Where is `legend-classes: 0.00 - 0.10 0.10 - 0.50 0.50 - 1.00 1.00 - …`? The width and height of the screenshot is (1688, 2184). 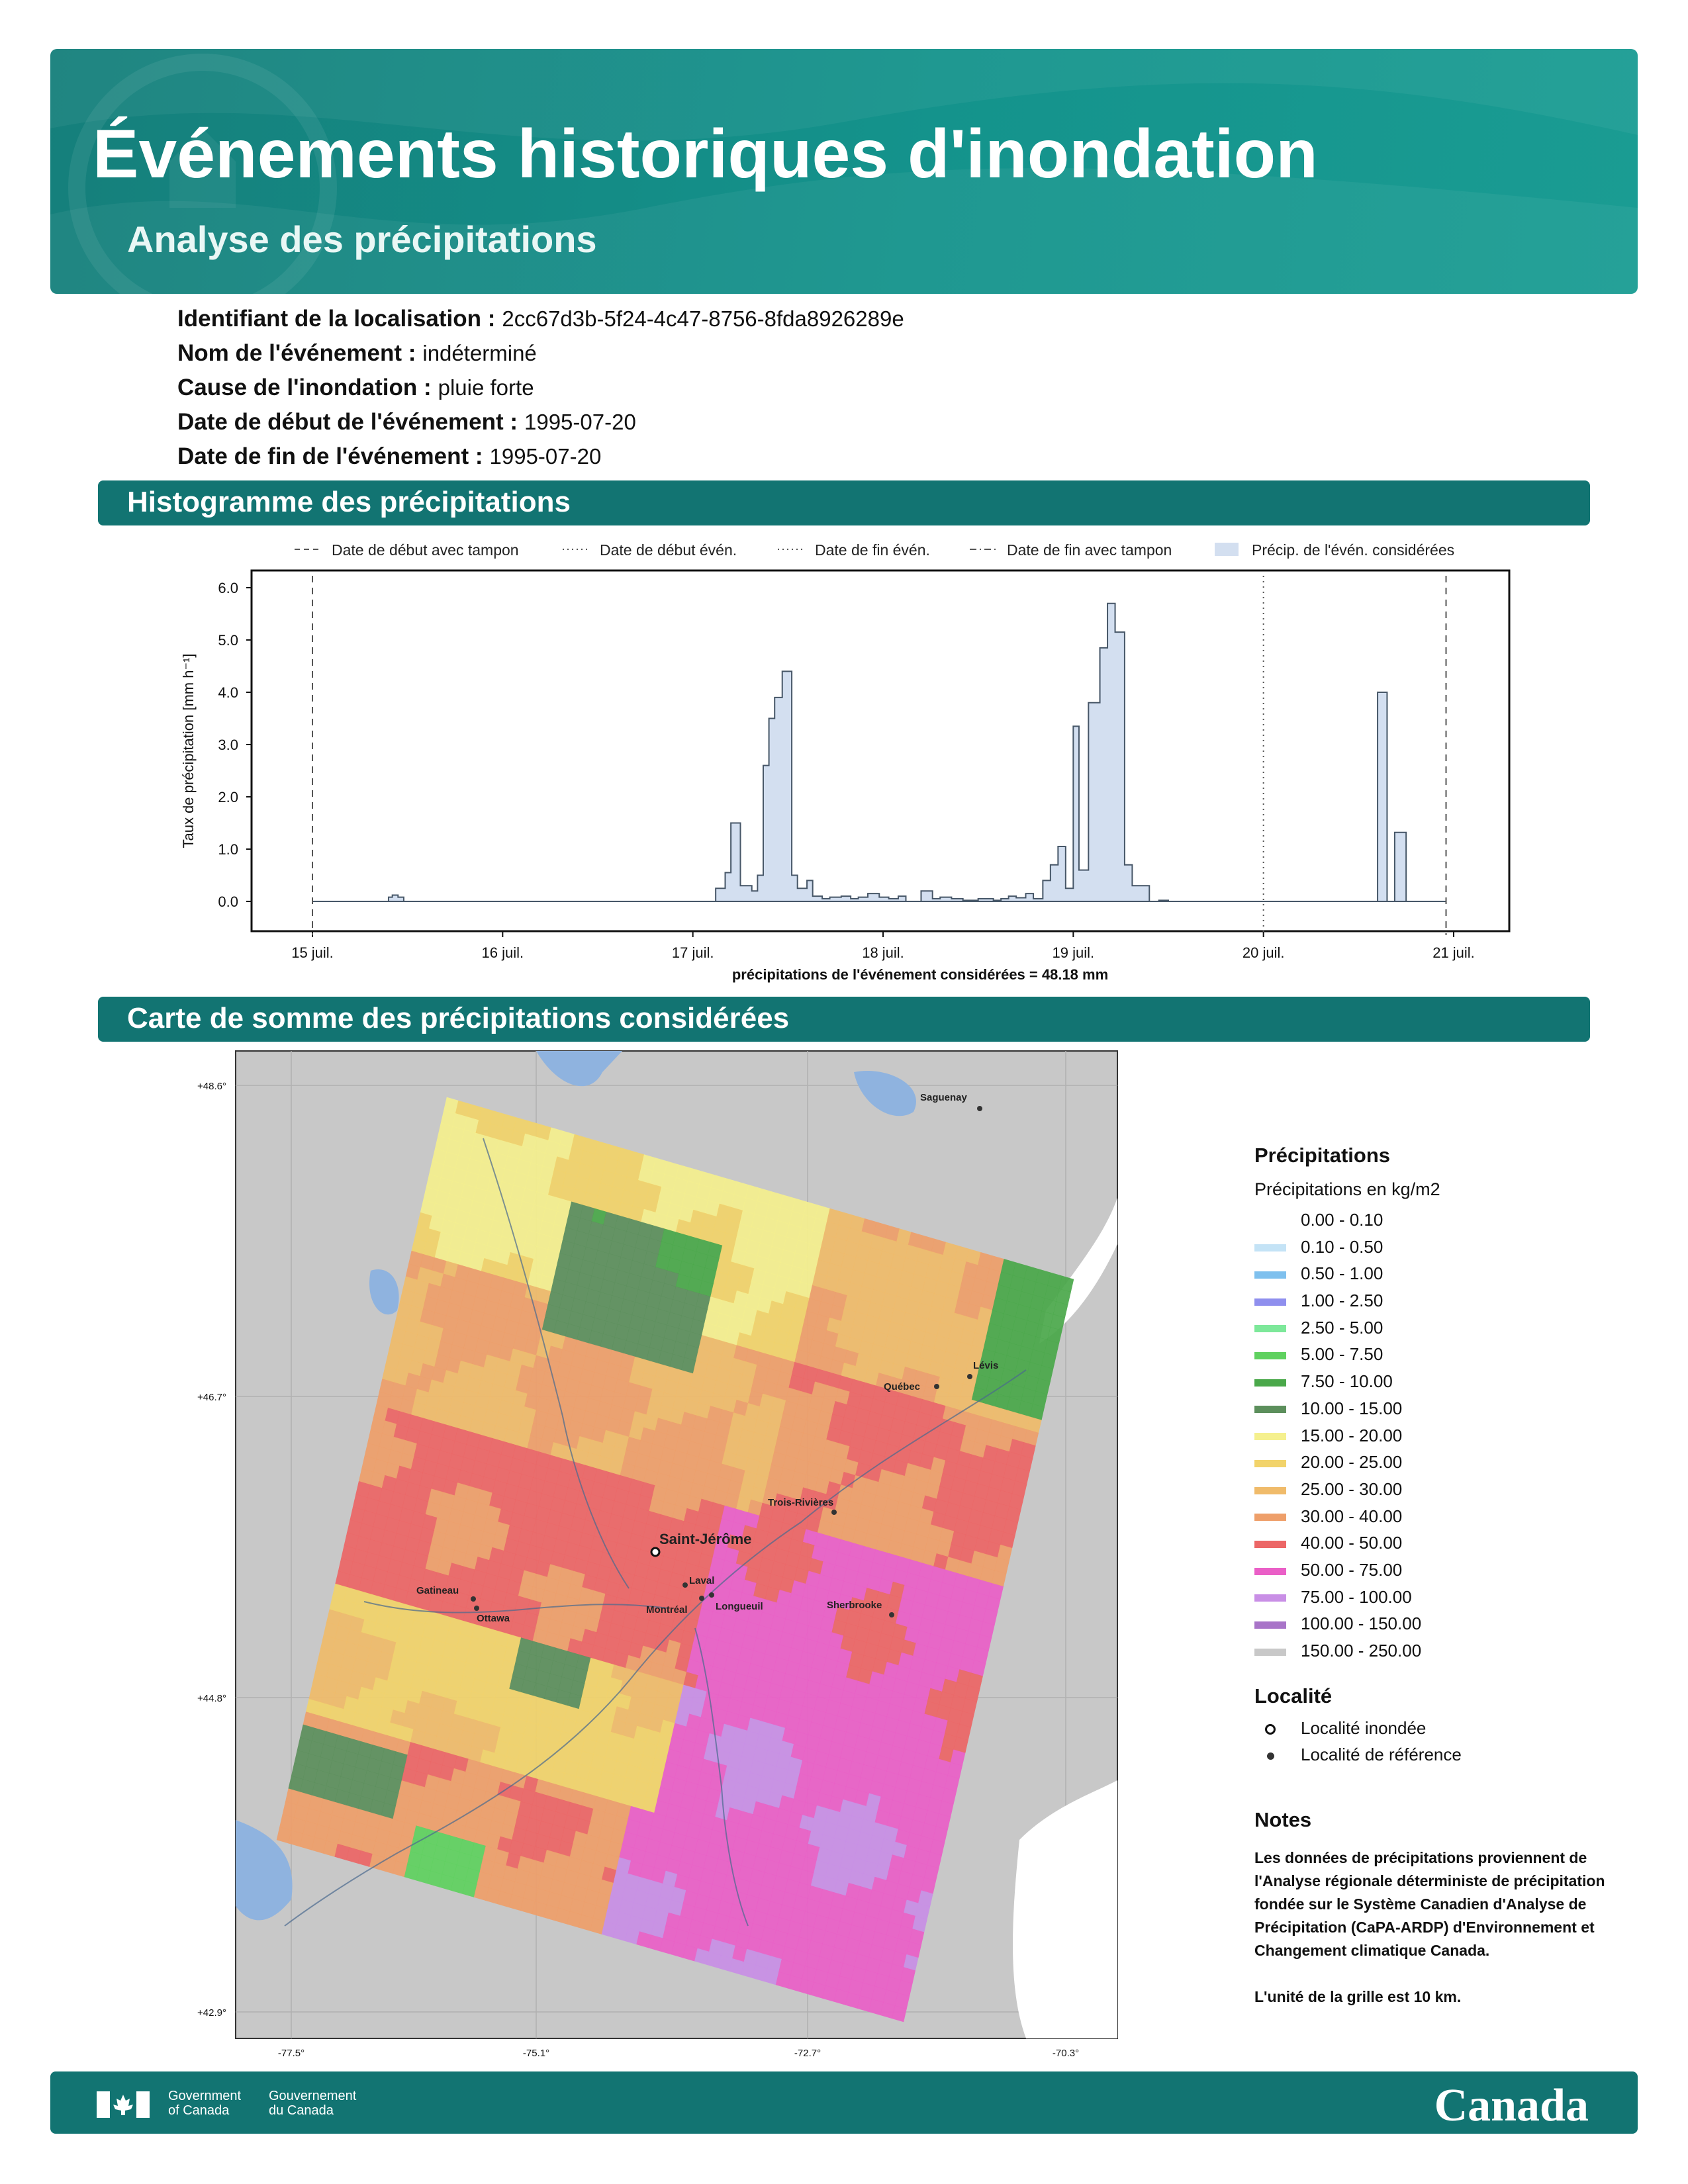
legend-classes: 0.00 - 0.10 0.10 - 0.50 0.50 - 1.00 1.00 - … is located at coordinates (1439, 1435).